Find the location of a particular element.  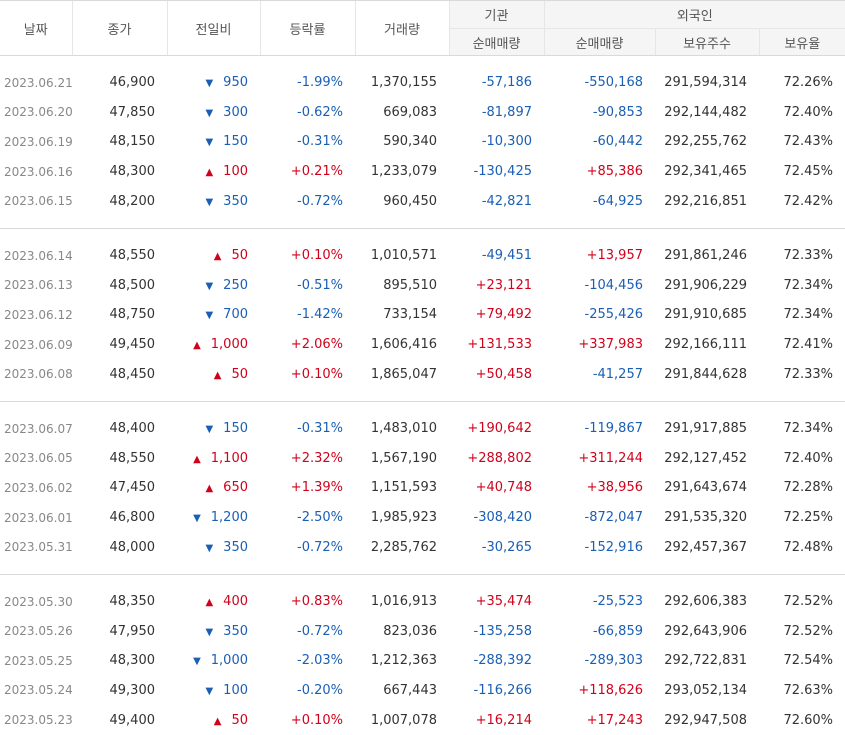

date-cell: 2023.06.08 is located at coordinates (38, 374).